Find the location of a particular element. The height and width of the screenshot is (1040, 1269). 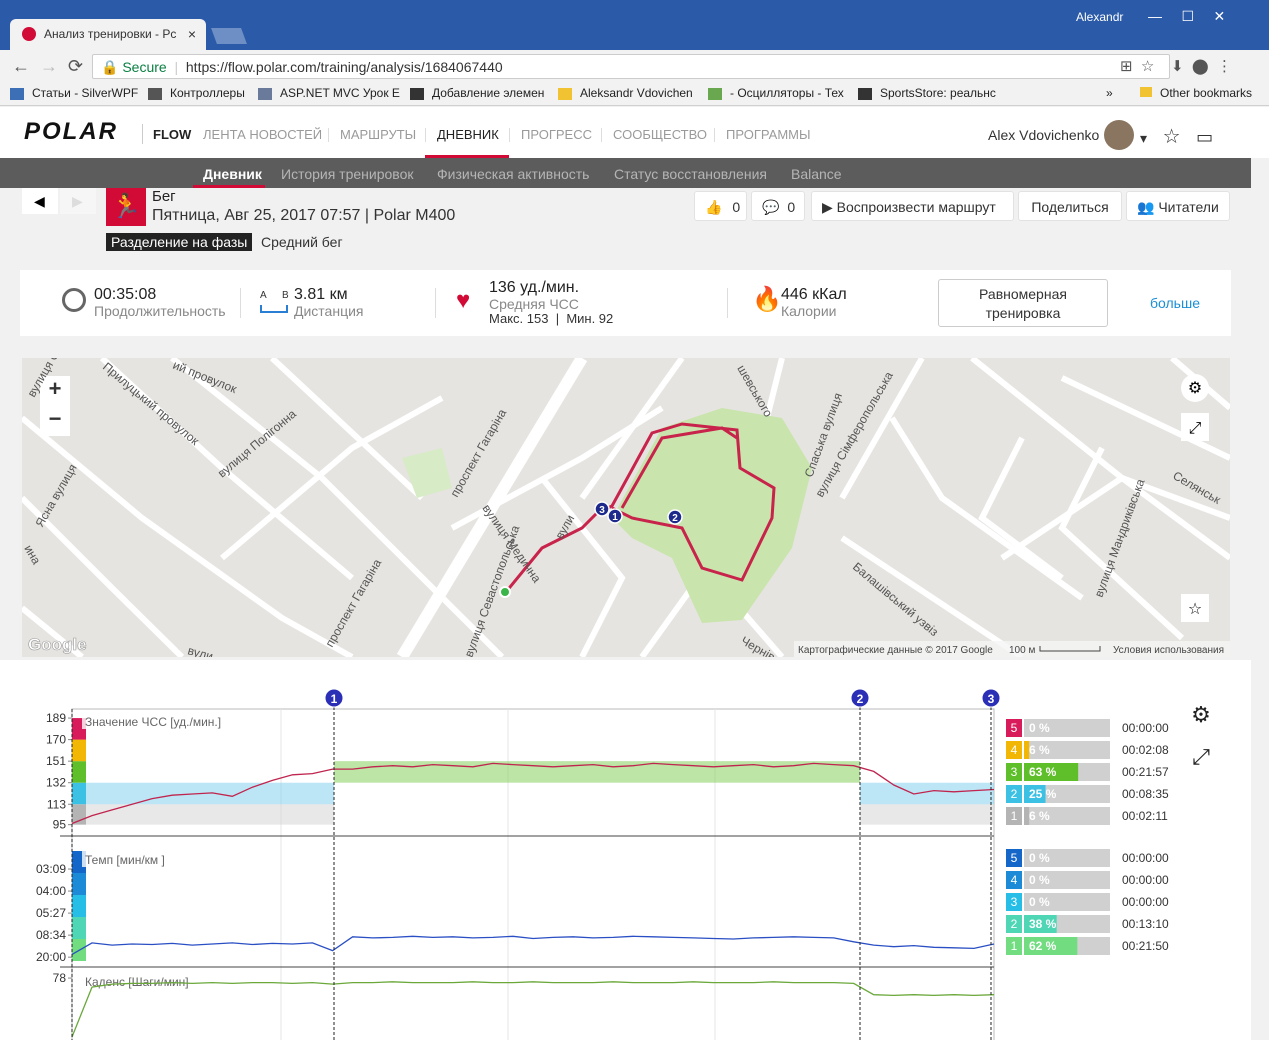

map-fullscreen is located at coordinates (1195, 427).